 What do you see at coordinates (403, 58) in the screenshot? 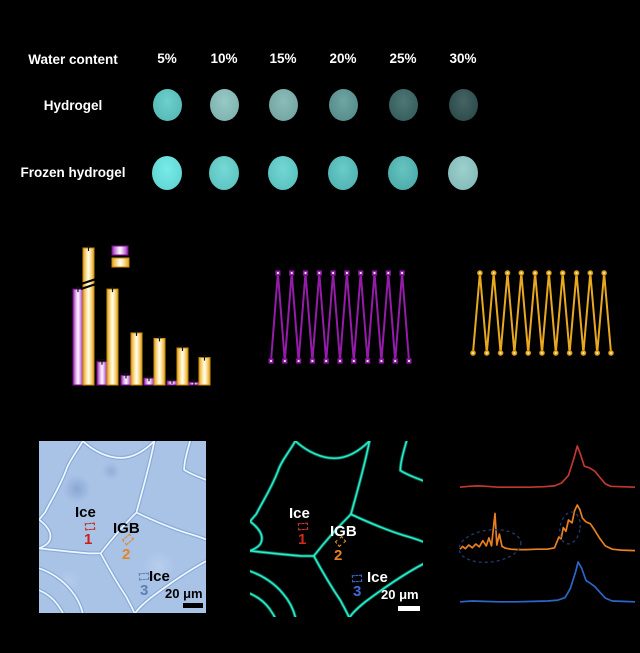
I see `percent-label: 25%` at bounding box center [403, 58].